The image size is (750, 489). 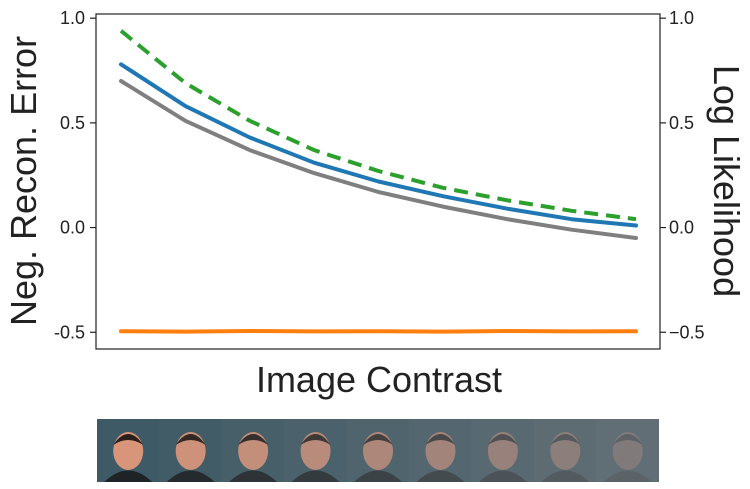 I want to click on y-axis-label-left: Neg. Recon. Error, so click(x=23, y=181).